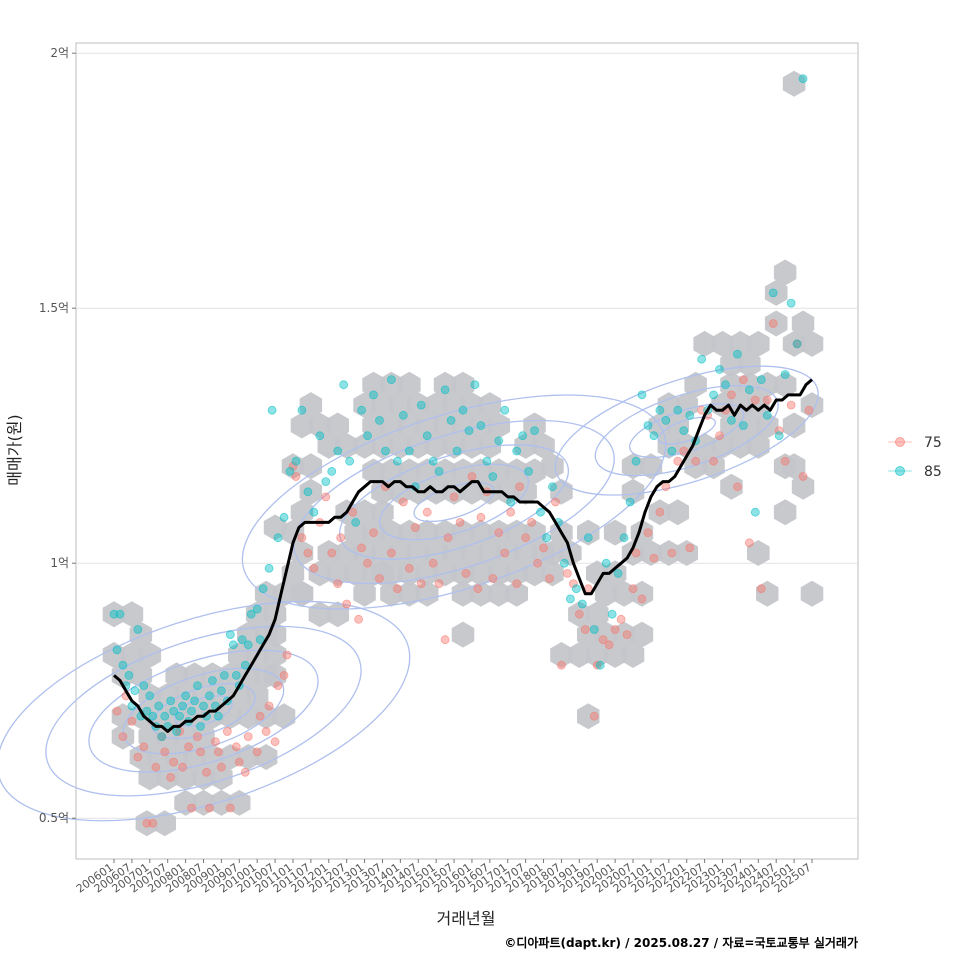 This screenshot has width=960, height=960. What do you see at coordinates (933, 443) in the screenshot?
I see `legend-label-75: 75` at bounding box center [933, 443].